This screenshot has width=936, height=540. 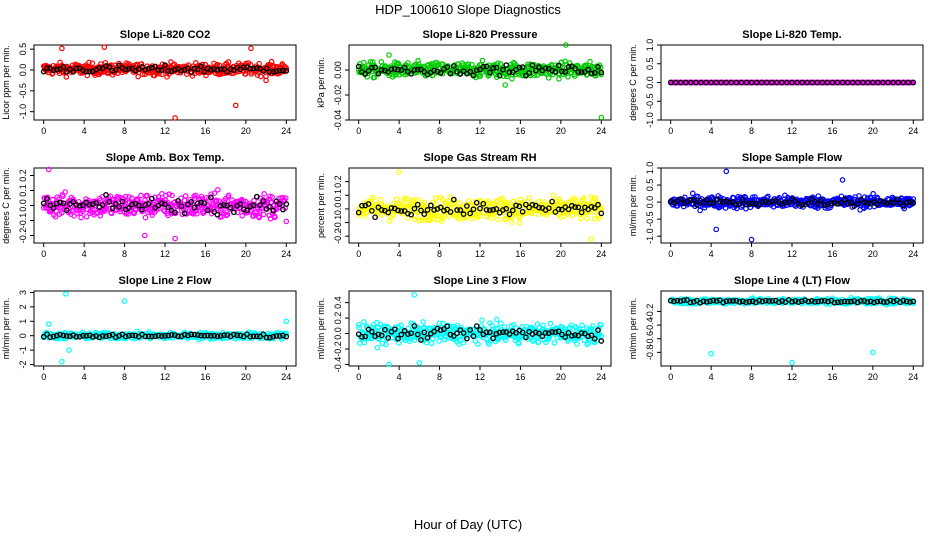 What do you see at coordinates (480, 281) in the screenshot?
I see `panel-title: Slope Line 3 Flow` at bounding box center [480, 281].